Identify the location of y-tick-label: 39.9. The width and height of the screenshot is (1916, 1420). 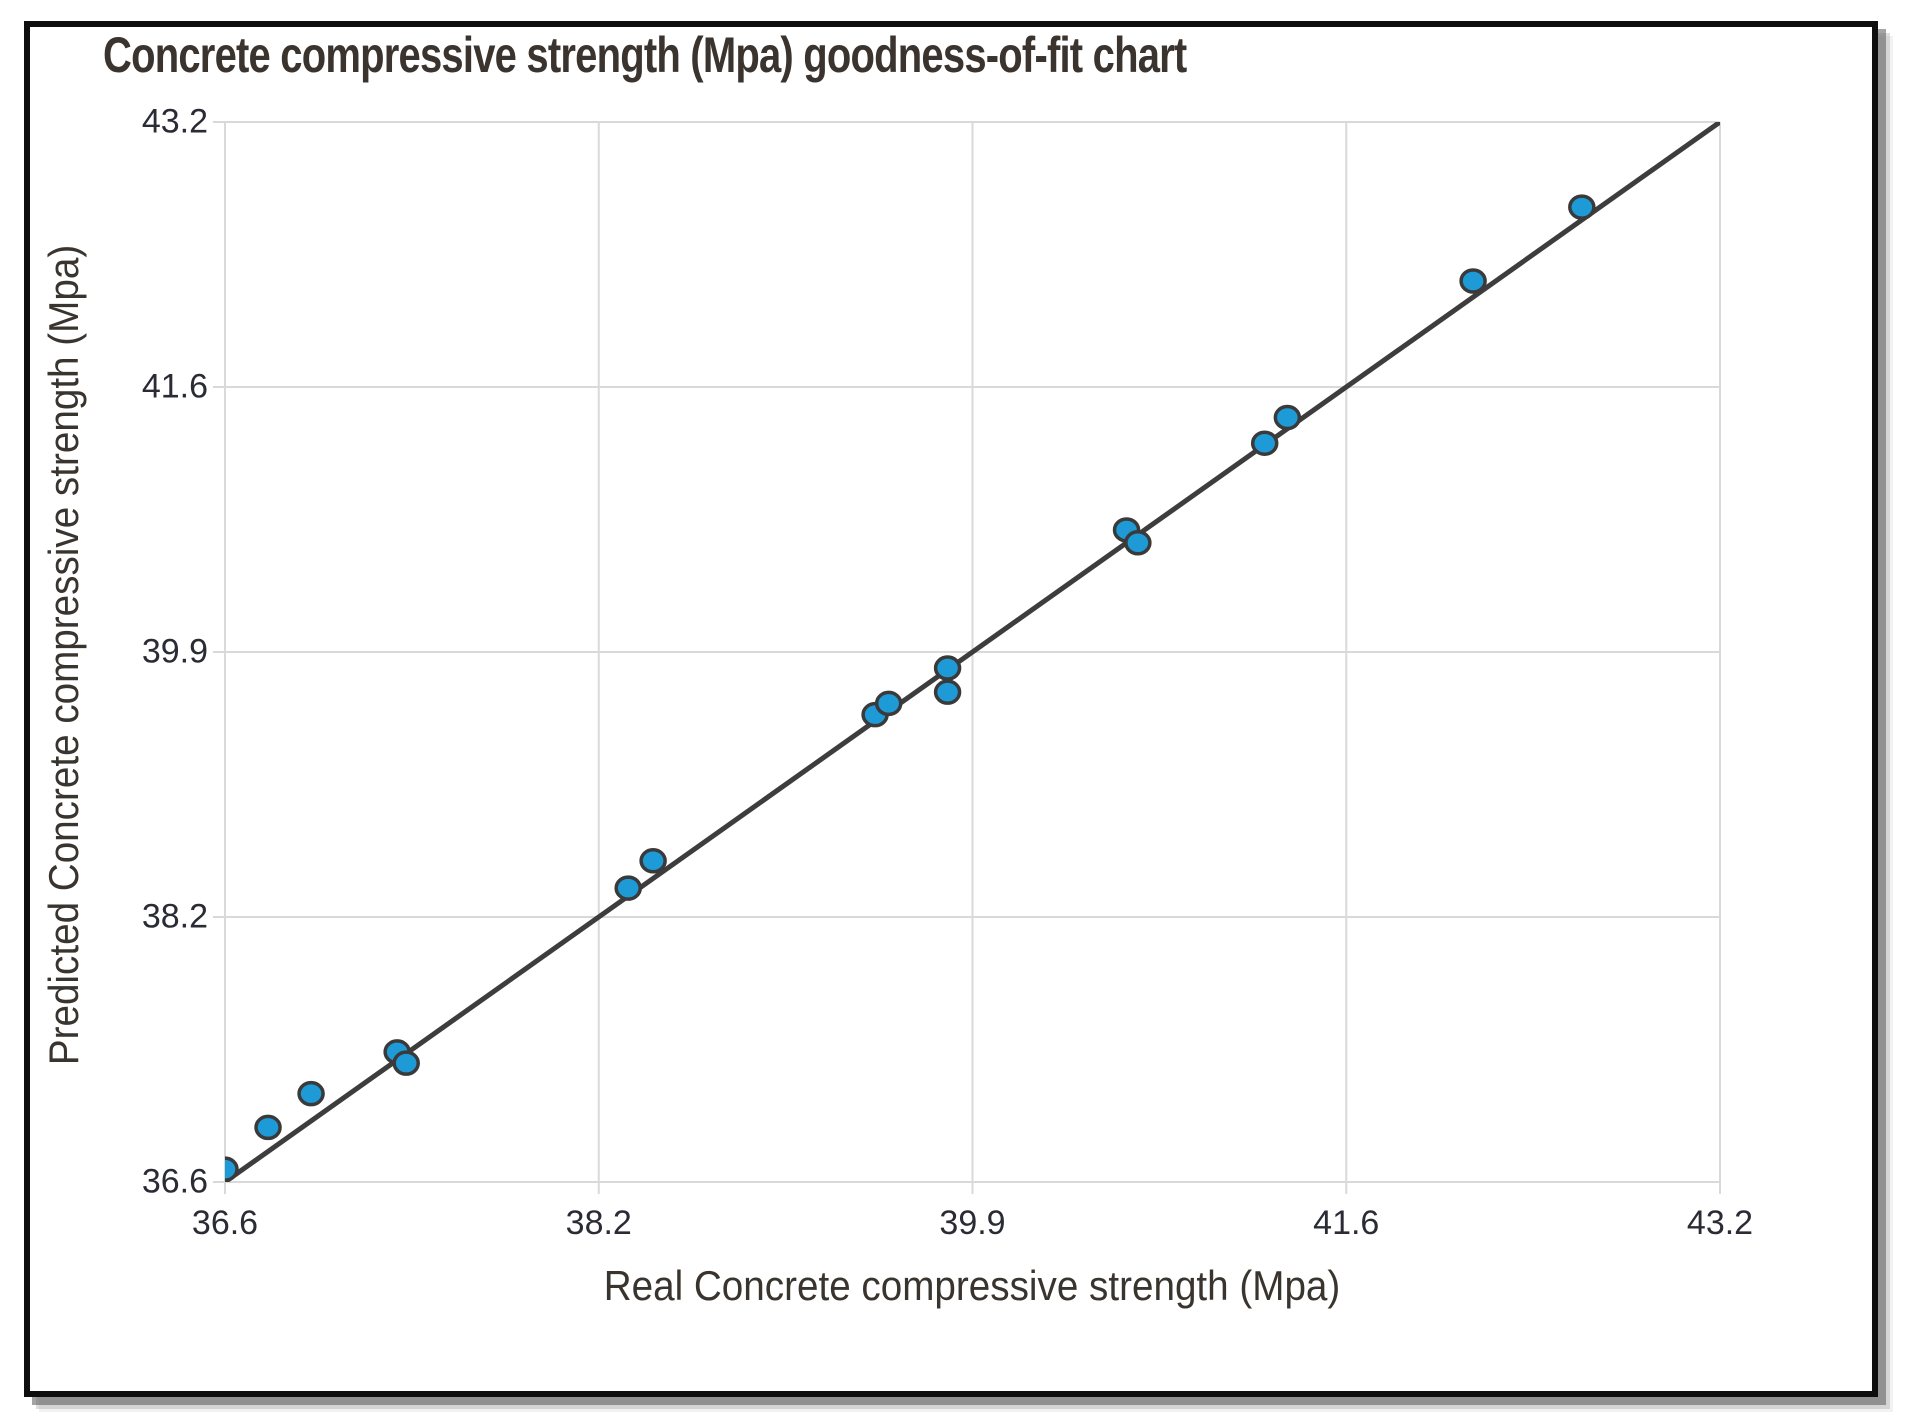
(174, 651).